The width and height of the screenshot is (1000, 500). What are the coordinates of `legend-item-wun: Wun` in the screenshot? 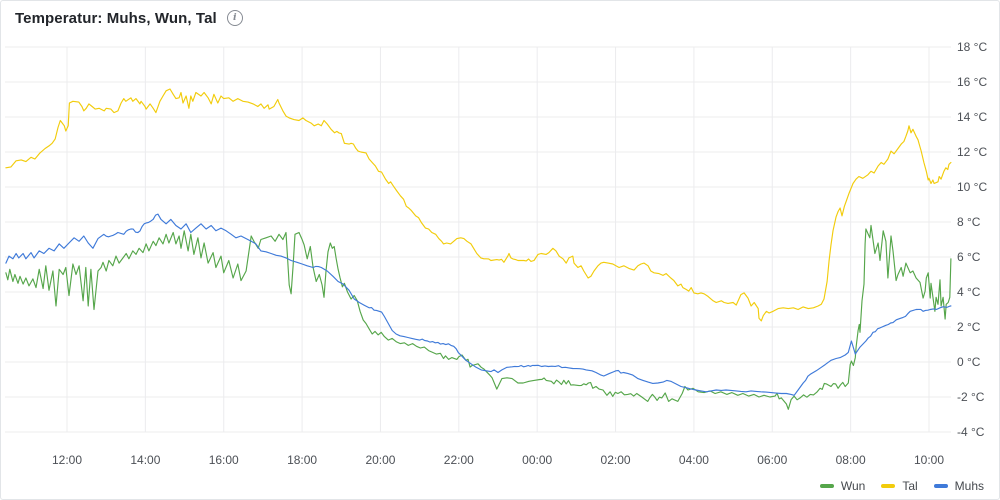 It's located at (842, 486).